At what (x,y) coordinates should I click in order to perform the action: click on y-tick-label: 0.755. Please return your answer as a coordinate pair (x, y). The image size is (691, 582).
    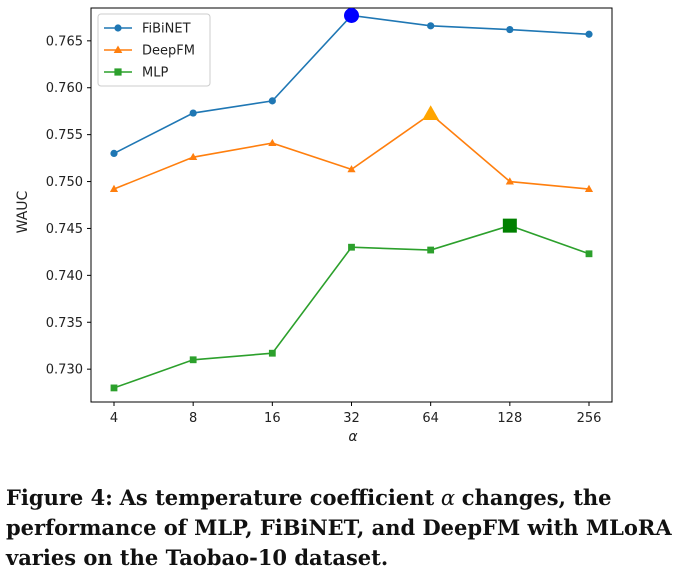
    Looking at the image, I should click on (64, 135).